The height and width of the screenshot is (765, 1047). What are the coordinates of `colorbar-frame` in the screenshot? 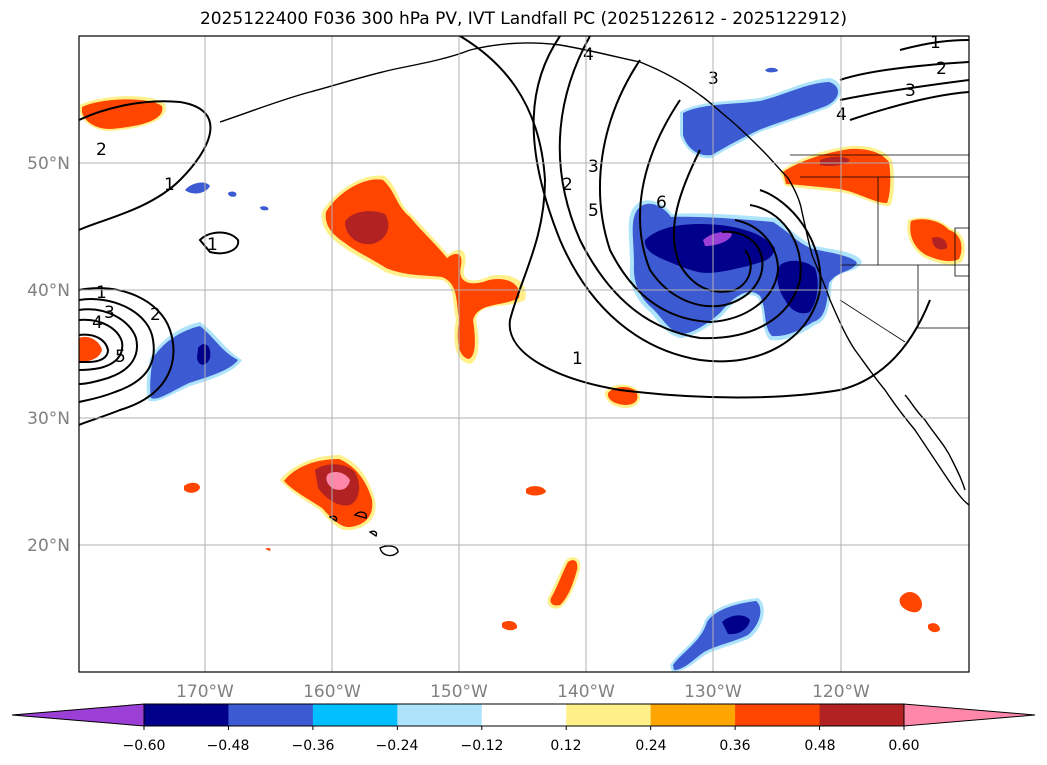 It's located at (524, 715).